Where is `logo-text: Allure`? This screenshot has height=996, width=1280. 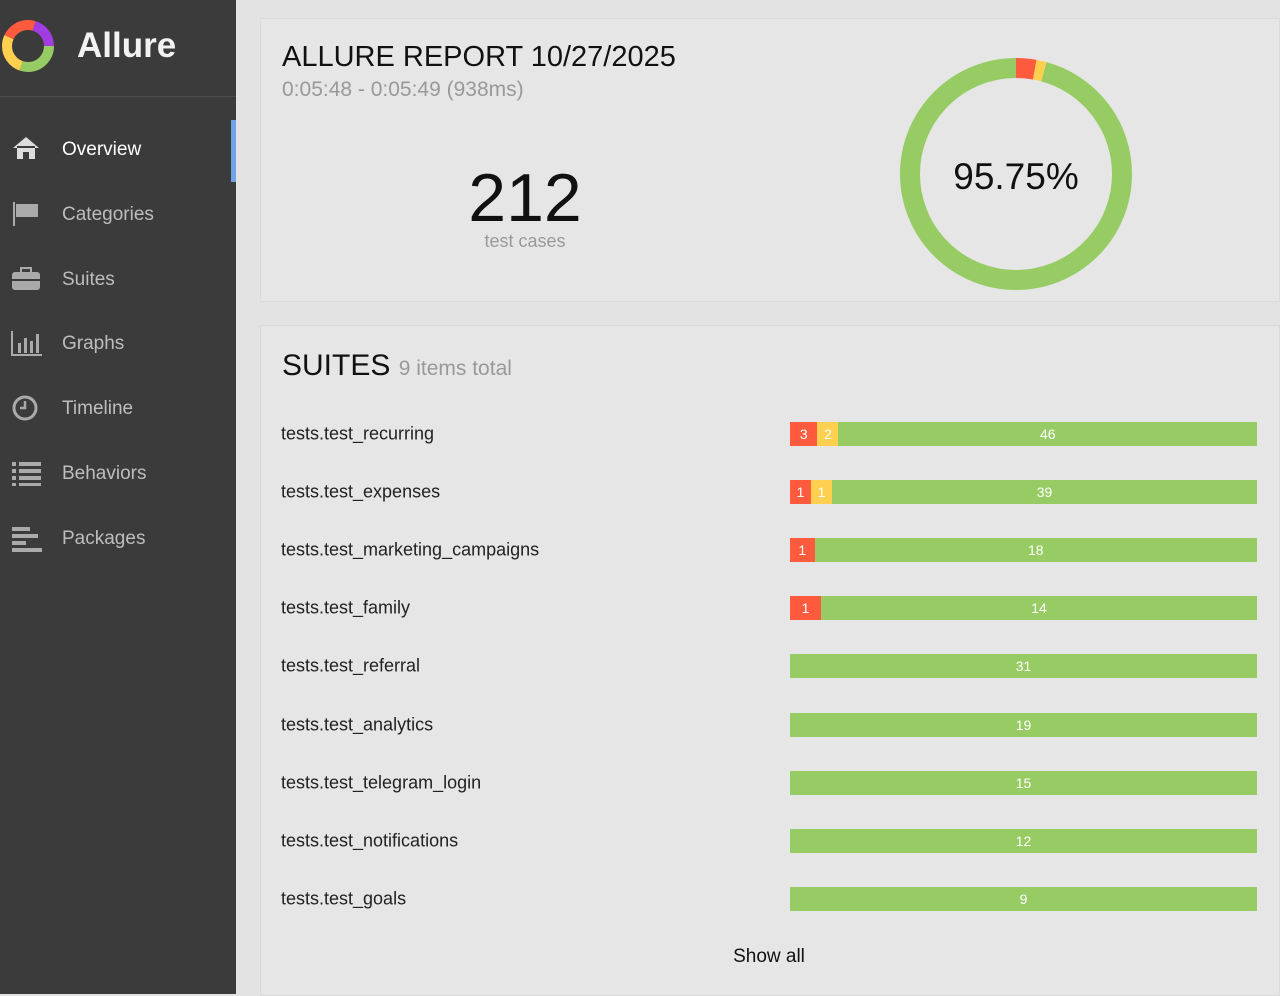
logo-text: Allure is located at coordinates (127, 45).